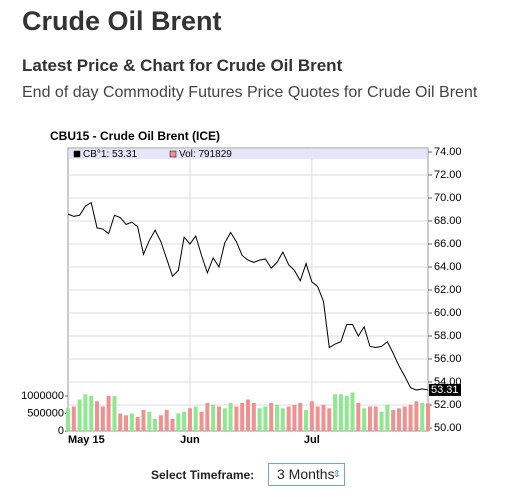  What do you see at coordinates (205, 154) in the screenshot?
I see `legend-label: Vol: 791829` at bounding box center [205, 154].